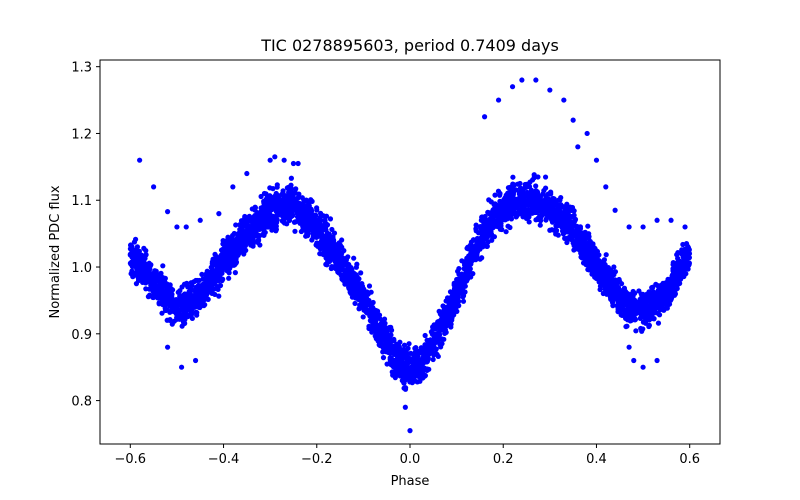  Describe the element at coordinates (131, 459) in the screenshot. I see `x-tick-label: −0.6` at that location.